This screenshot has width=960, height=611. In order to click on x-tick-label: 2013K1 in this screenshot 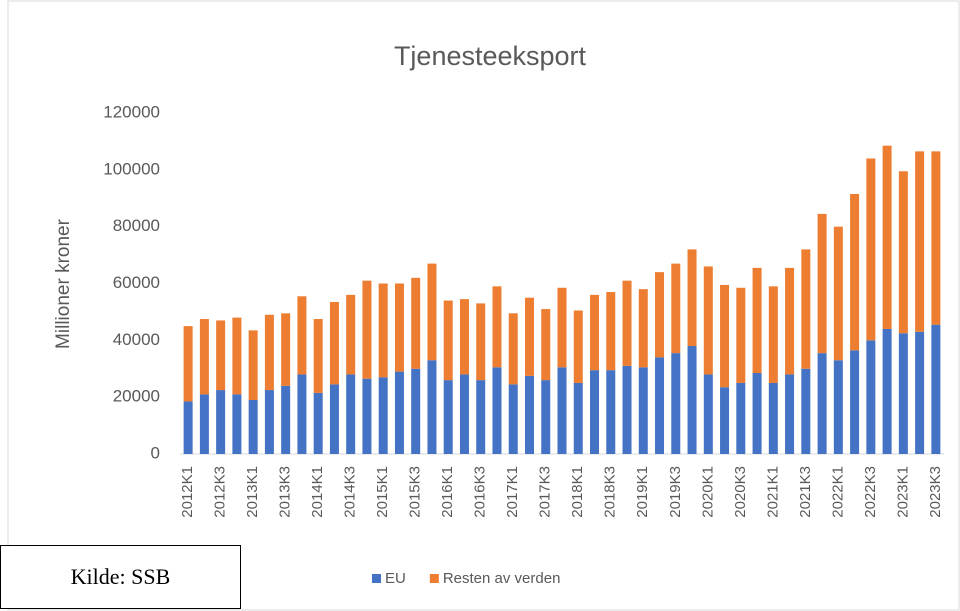, I will do `click(252, 492)`.